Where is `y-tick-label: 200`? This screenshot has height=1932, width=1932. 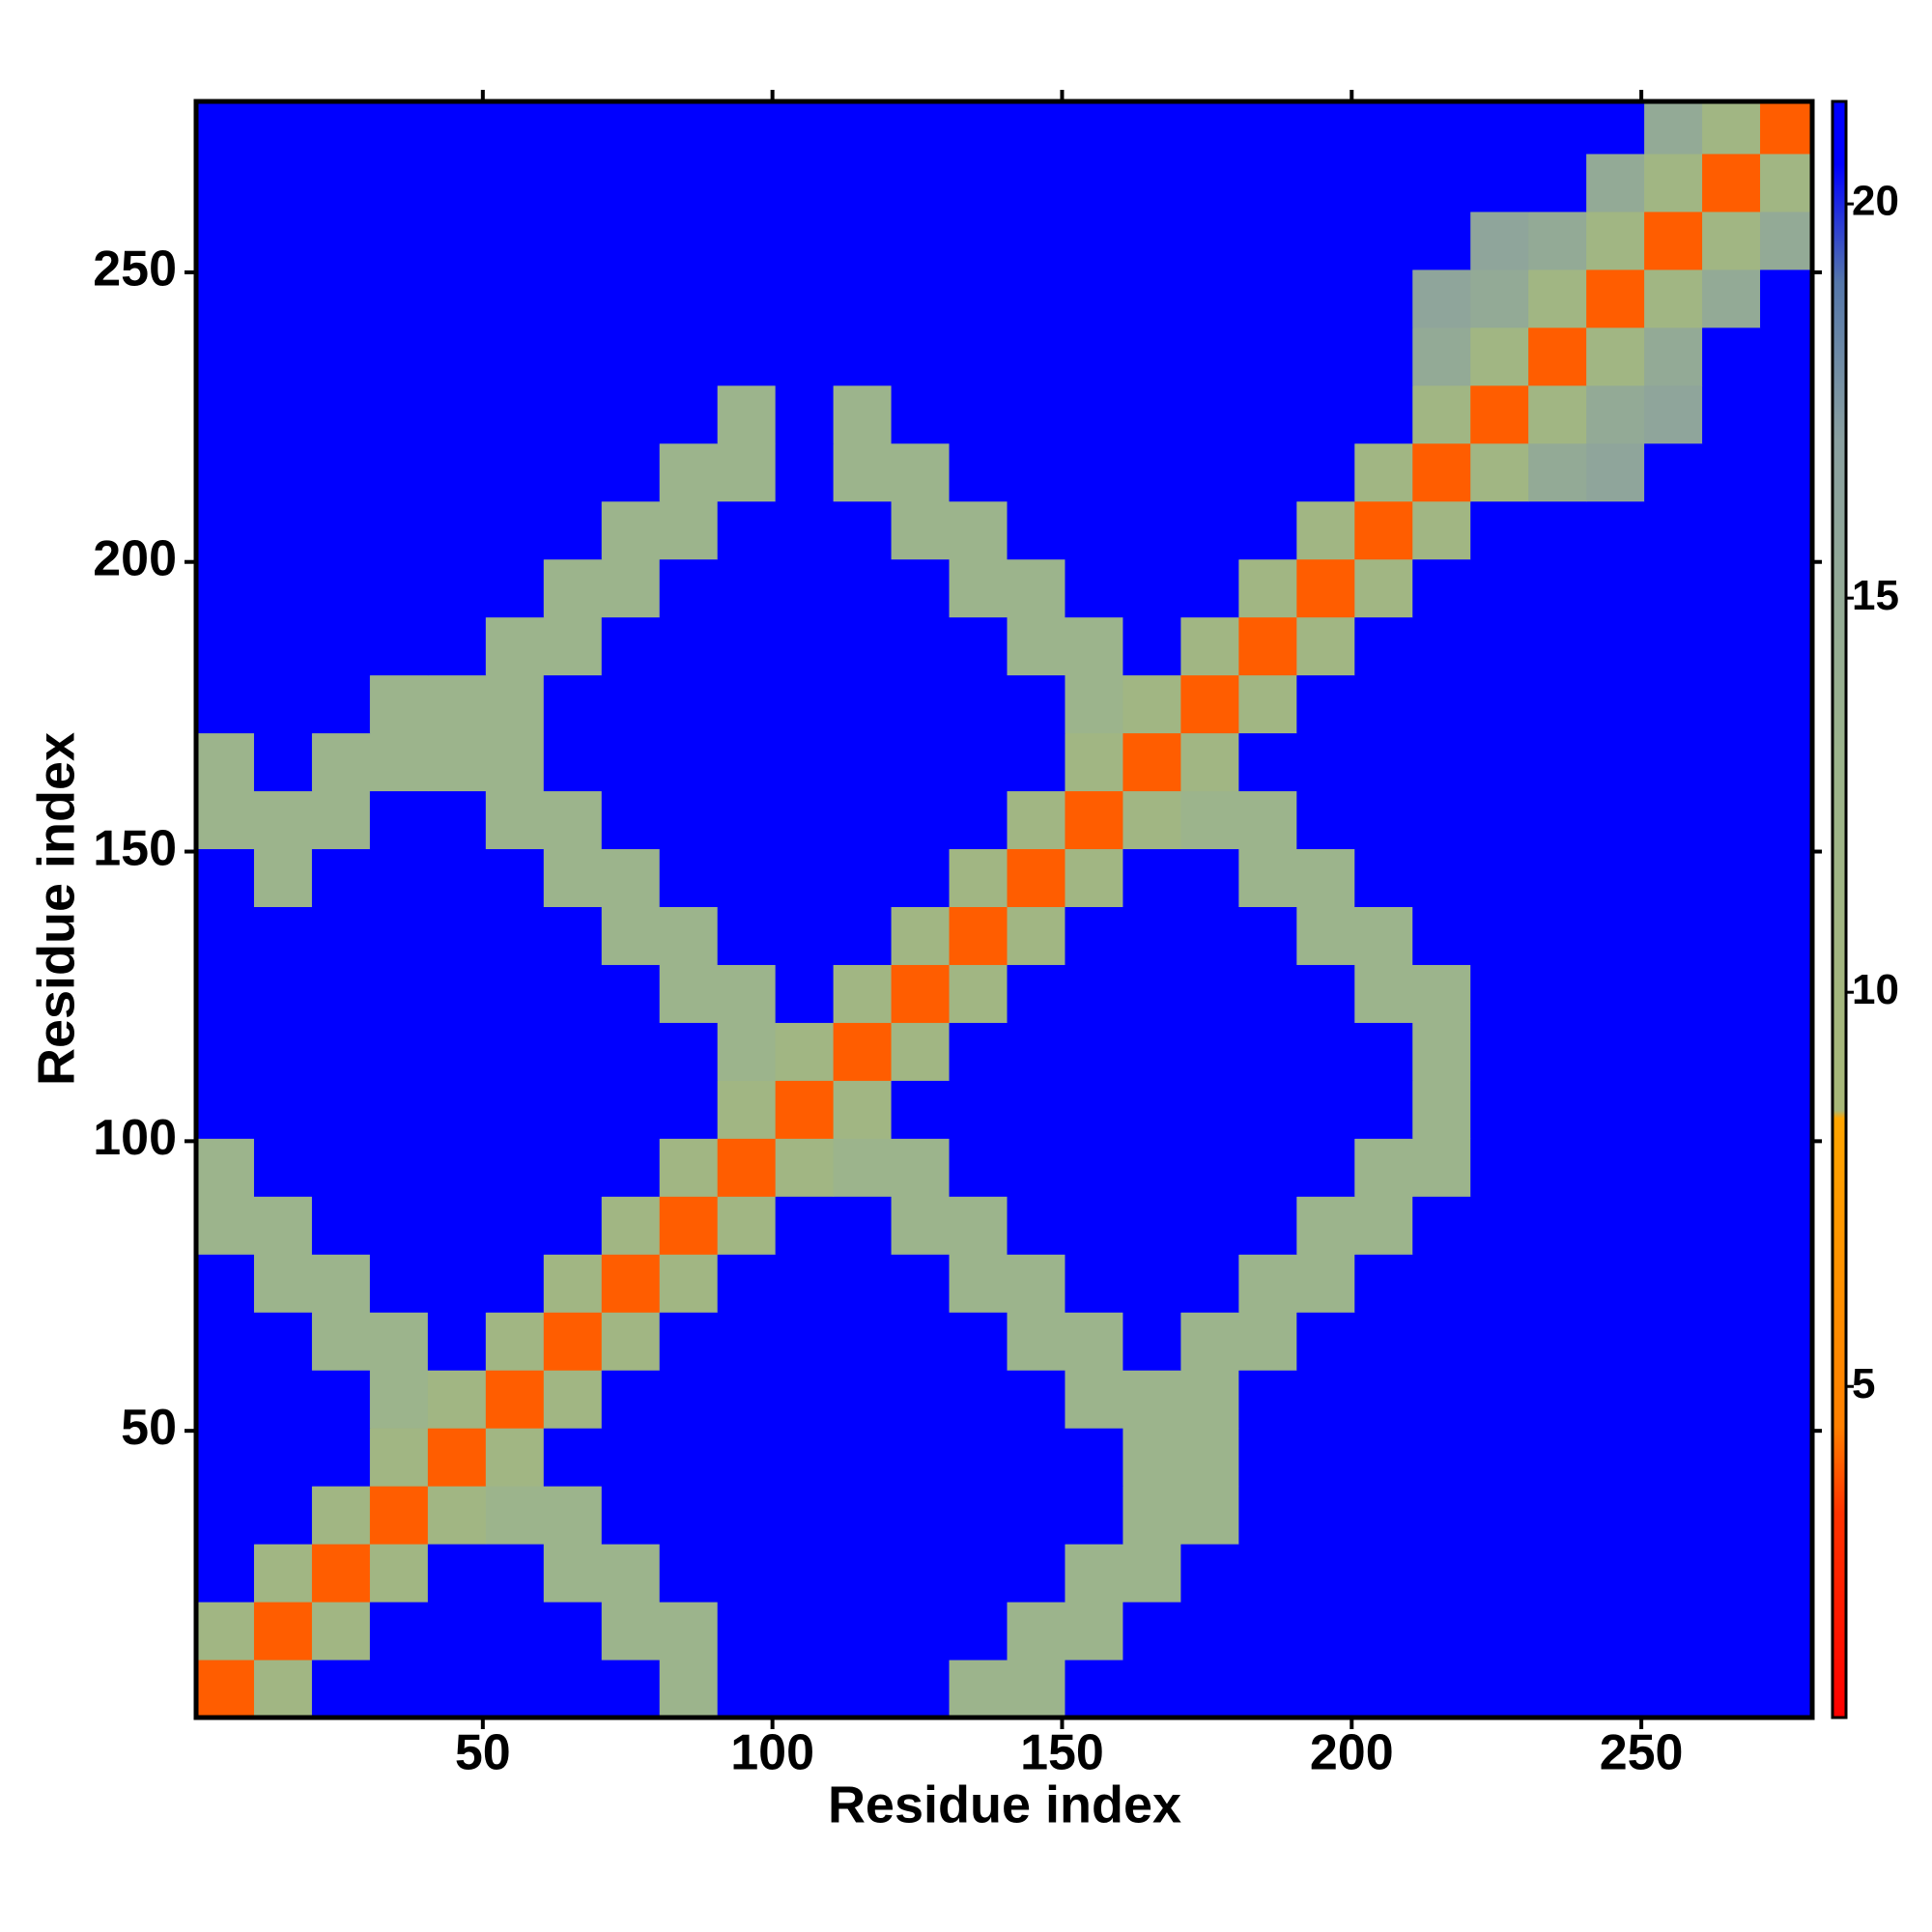 y-tick-label: 200 is located at coordinates (135, 558).